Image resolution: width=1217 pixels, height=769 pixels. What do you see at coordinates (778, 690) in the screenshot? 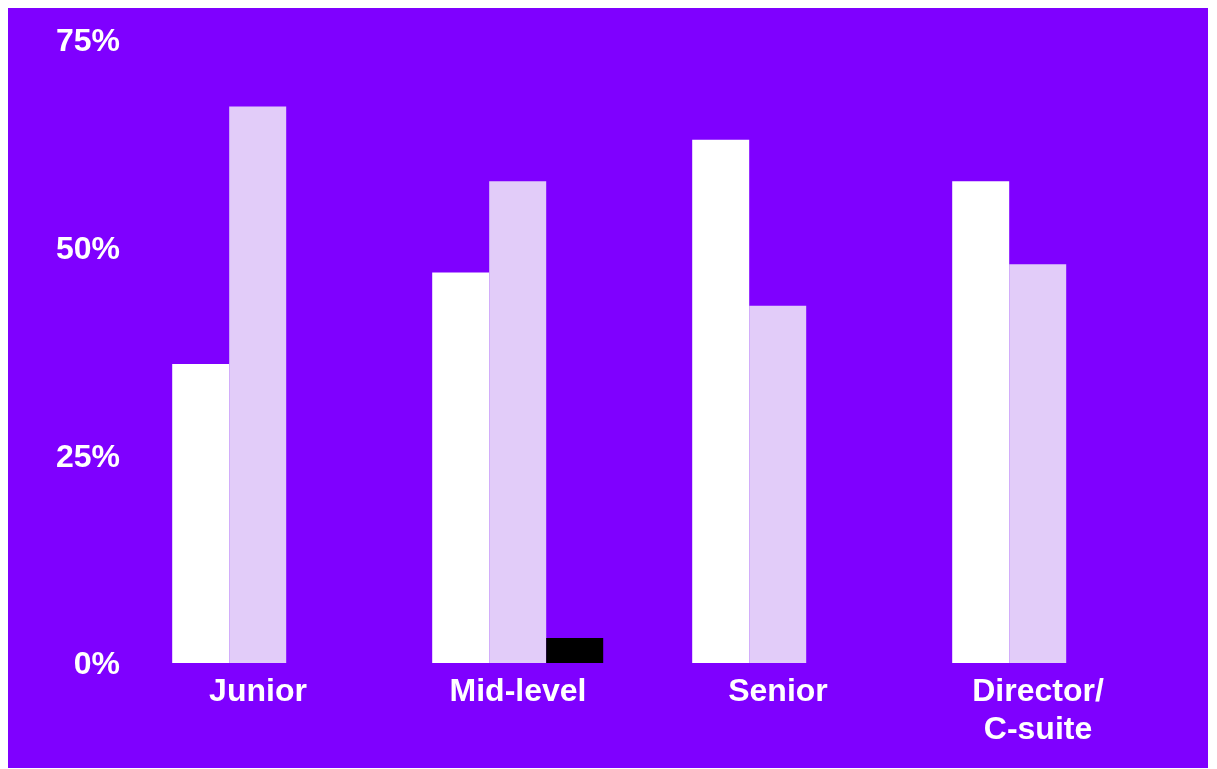
I see `x-tick-label: Senior` at bounding box center [778, 690].